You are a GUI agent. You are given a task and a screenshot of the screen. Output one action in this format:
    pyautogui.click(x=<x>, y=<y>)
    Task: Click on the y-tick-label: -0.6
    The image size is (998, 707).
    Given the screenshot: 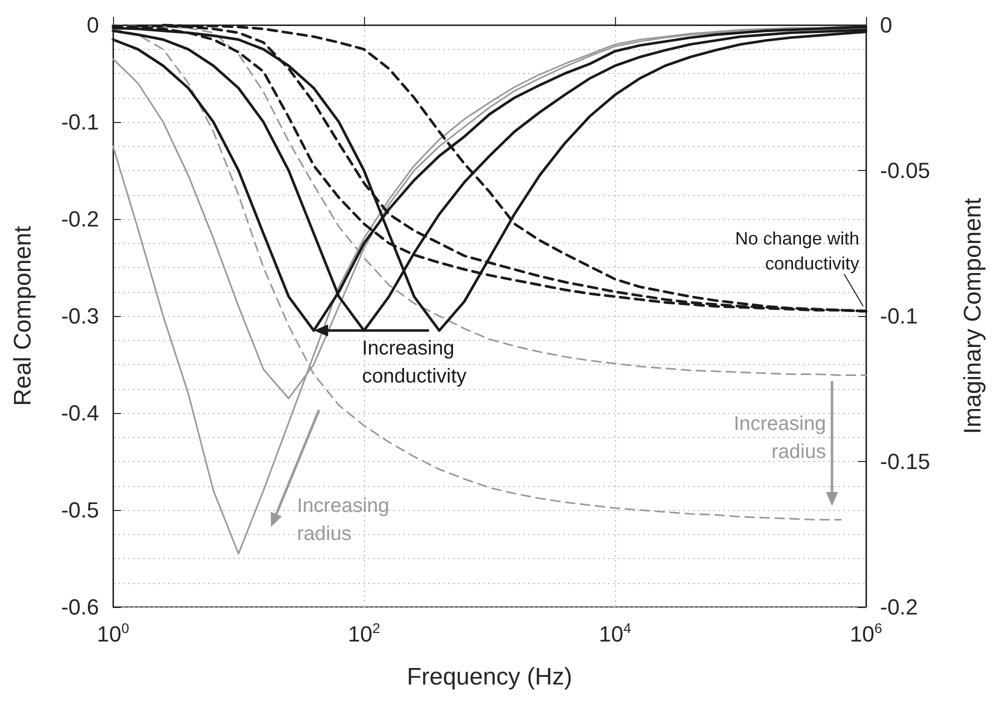 What is the action you would take?
    pyautogui.click(x=80, y=607)
    